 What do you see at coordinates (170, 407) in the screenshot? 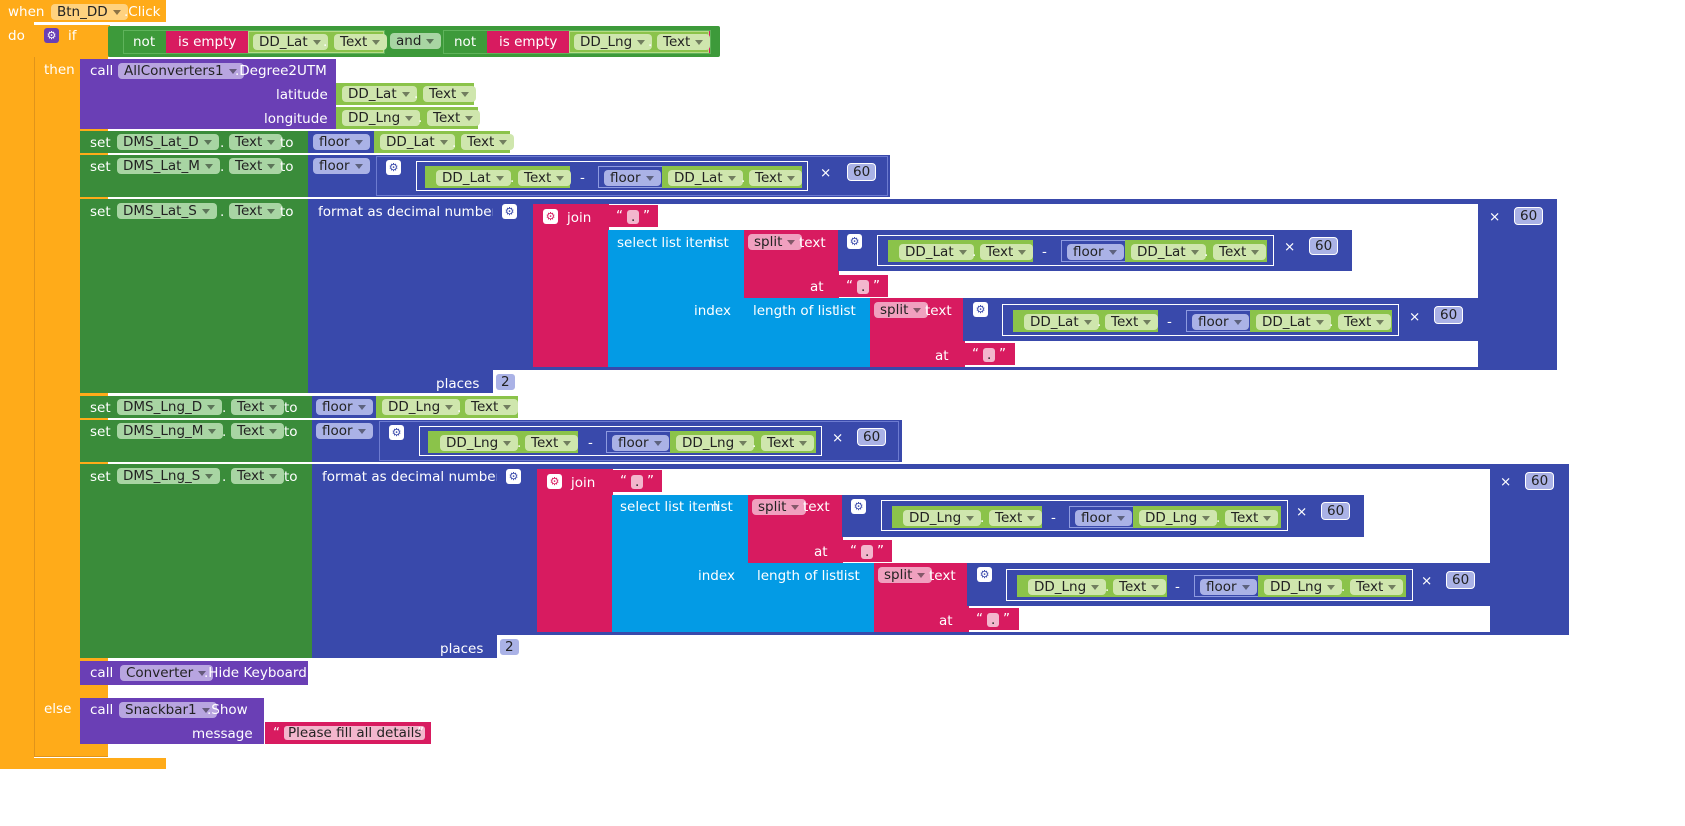
I see `component-dropdown-dms-lng-d: DMS_Lng_D` at bounding box center [170, 407].